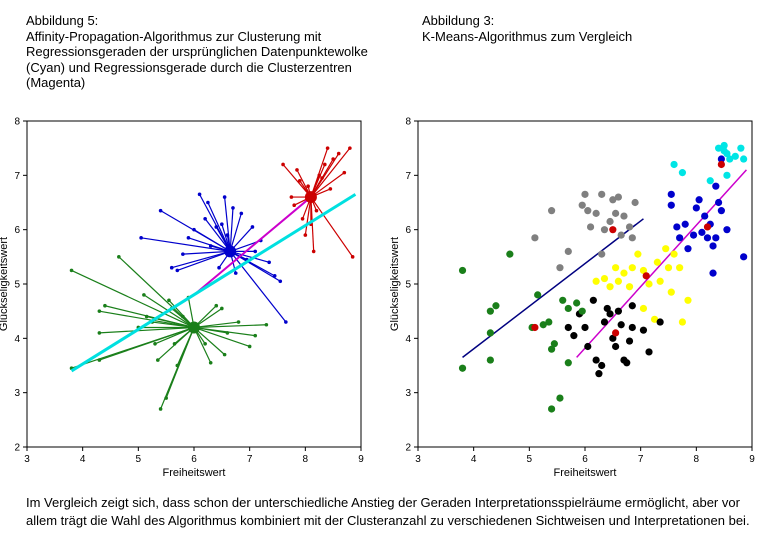  What do you see at coordinates (527, 36) in the screenshot?
I see `caption-line: K-Means-Algorithmus zum Vergleich` at bounding box center [527, 36].